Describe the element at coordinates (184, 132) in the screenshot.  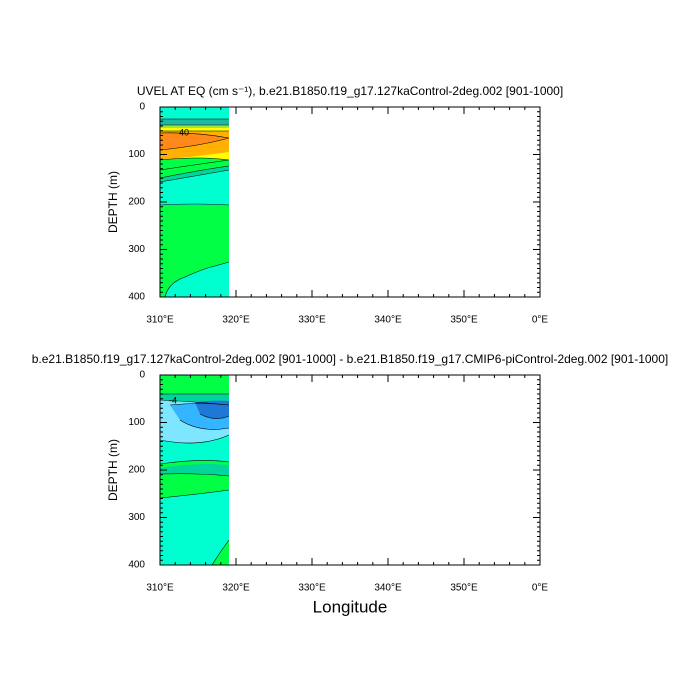
I see `contour-label: 40` at that location.